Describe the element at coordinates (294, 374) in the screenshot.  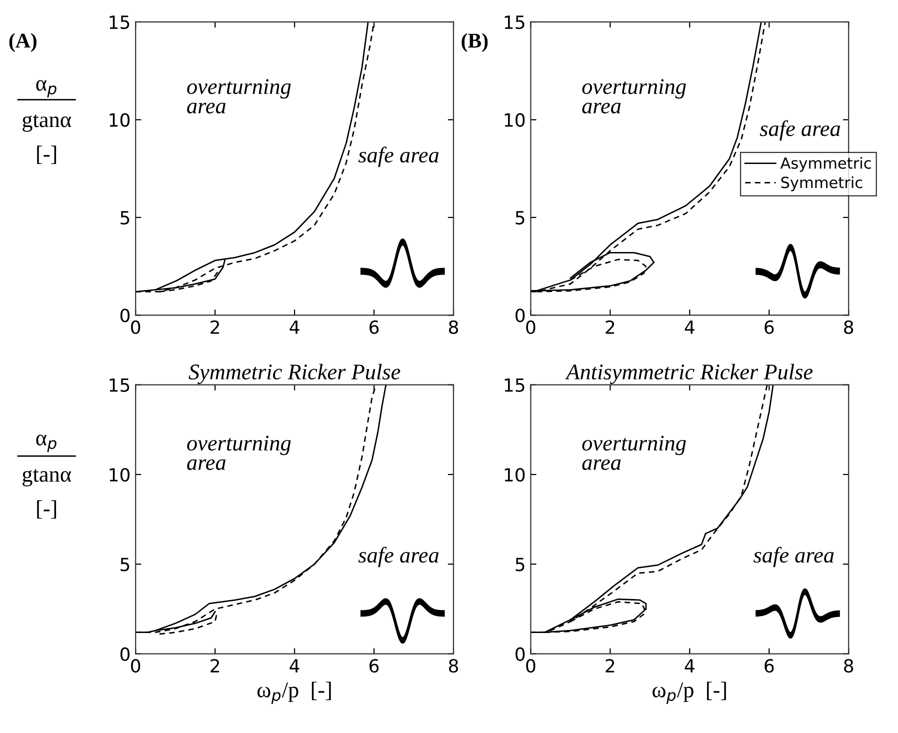
I see `chart-title: Symmetric Ricker Pulse` at that location.